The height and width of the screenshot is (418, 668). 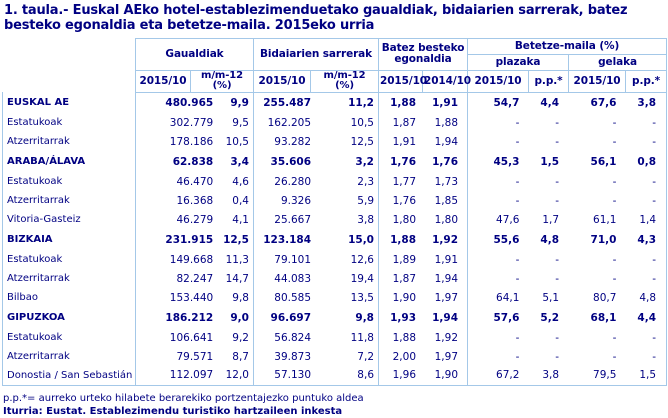 What do you see at coordinates (506, 102) in the screenshot?
I see `cell-value: 54,7` at bounding box center [506, 102].